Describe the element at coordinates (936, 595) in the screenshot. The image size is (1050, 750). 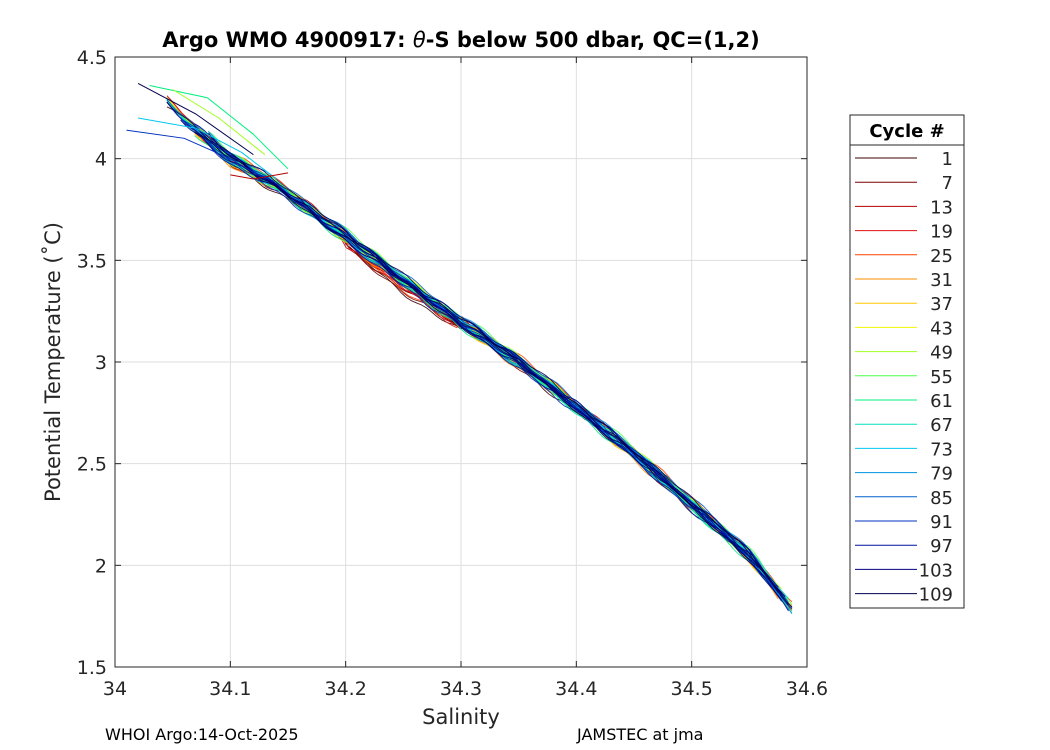
I see `legend-label: 109` at that location.